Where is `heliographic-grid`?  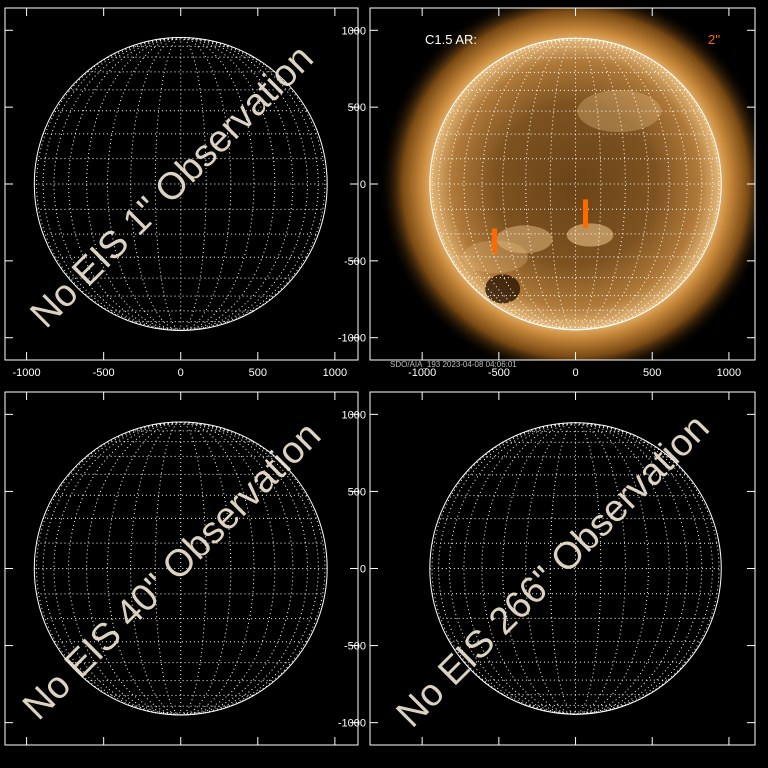 heliographic-grid is located at coordinates (181, 568).